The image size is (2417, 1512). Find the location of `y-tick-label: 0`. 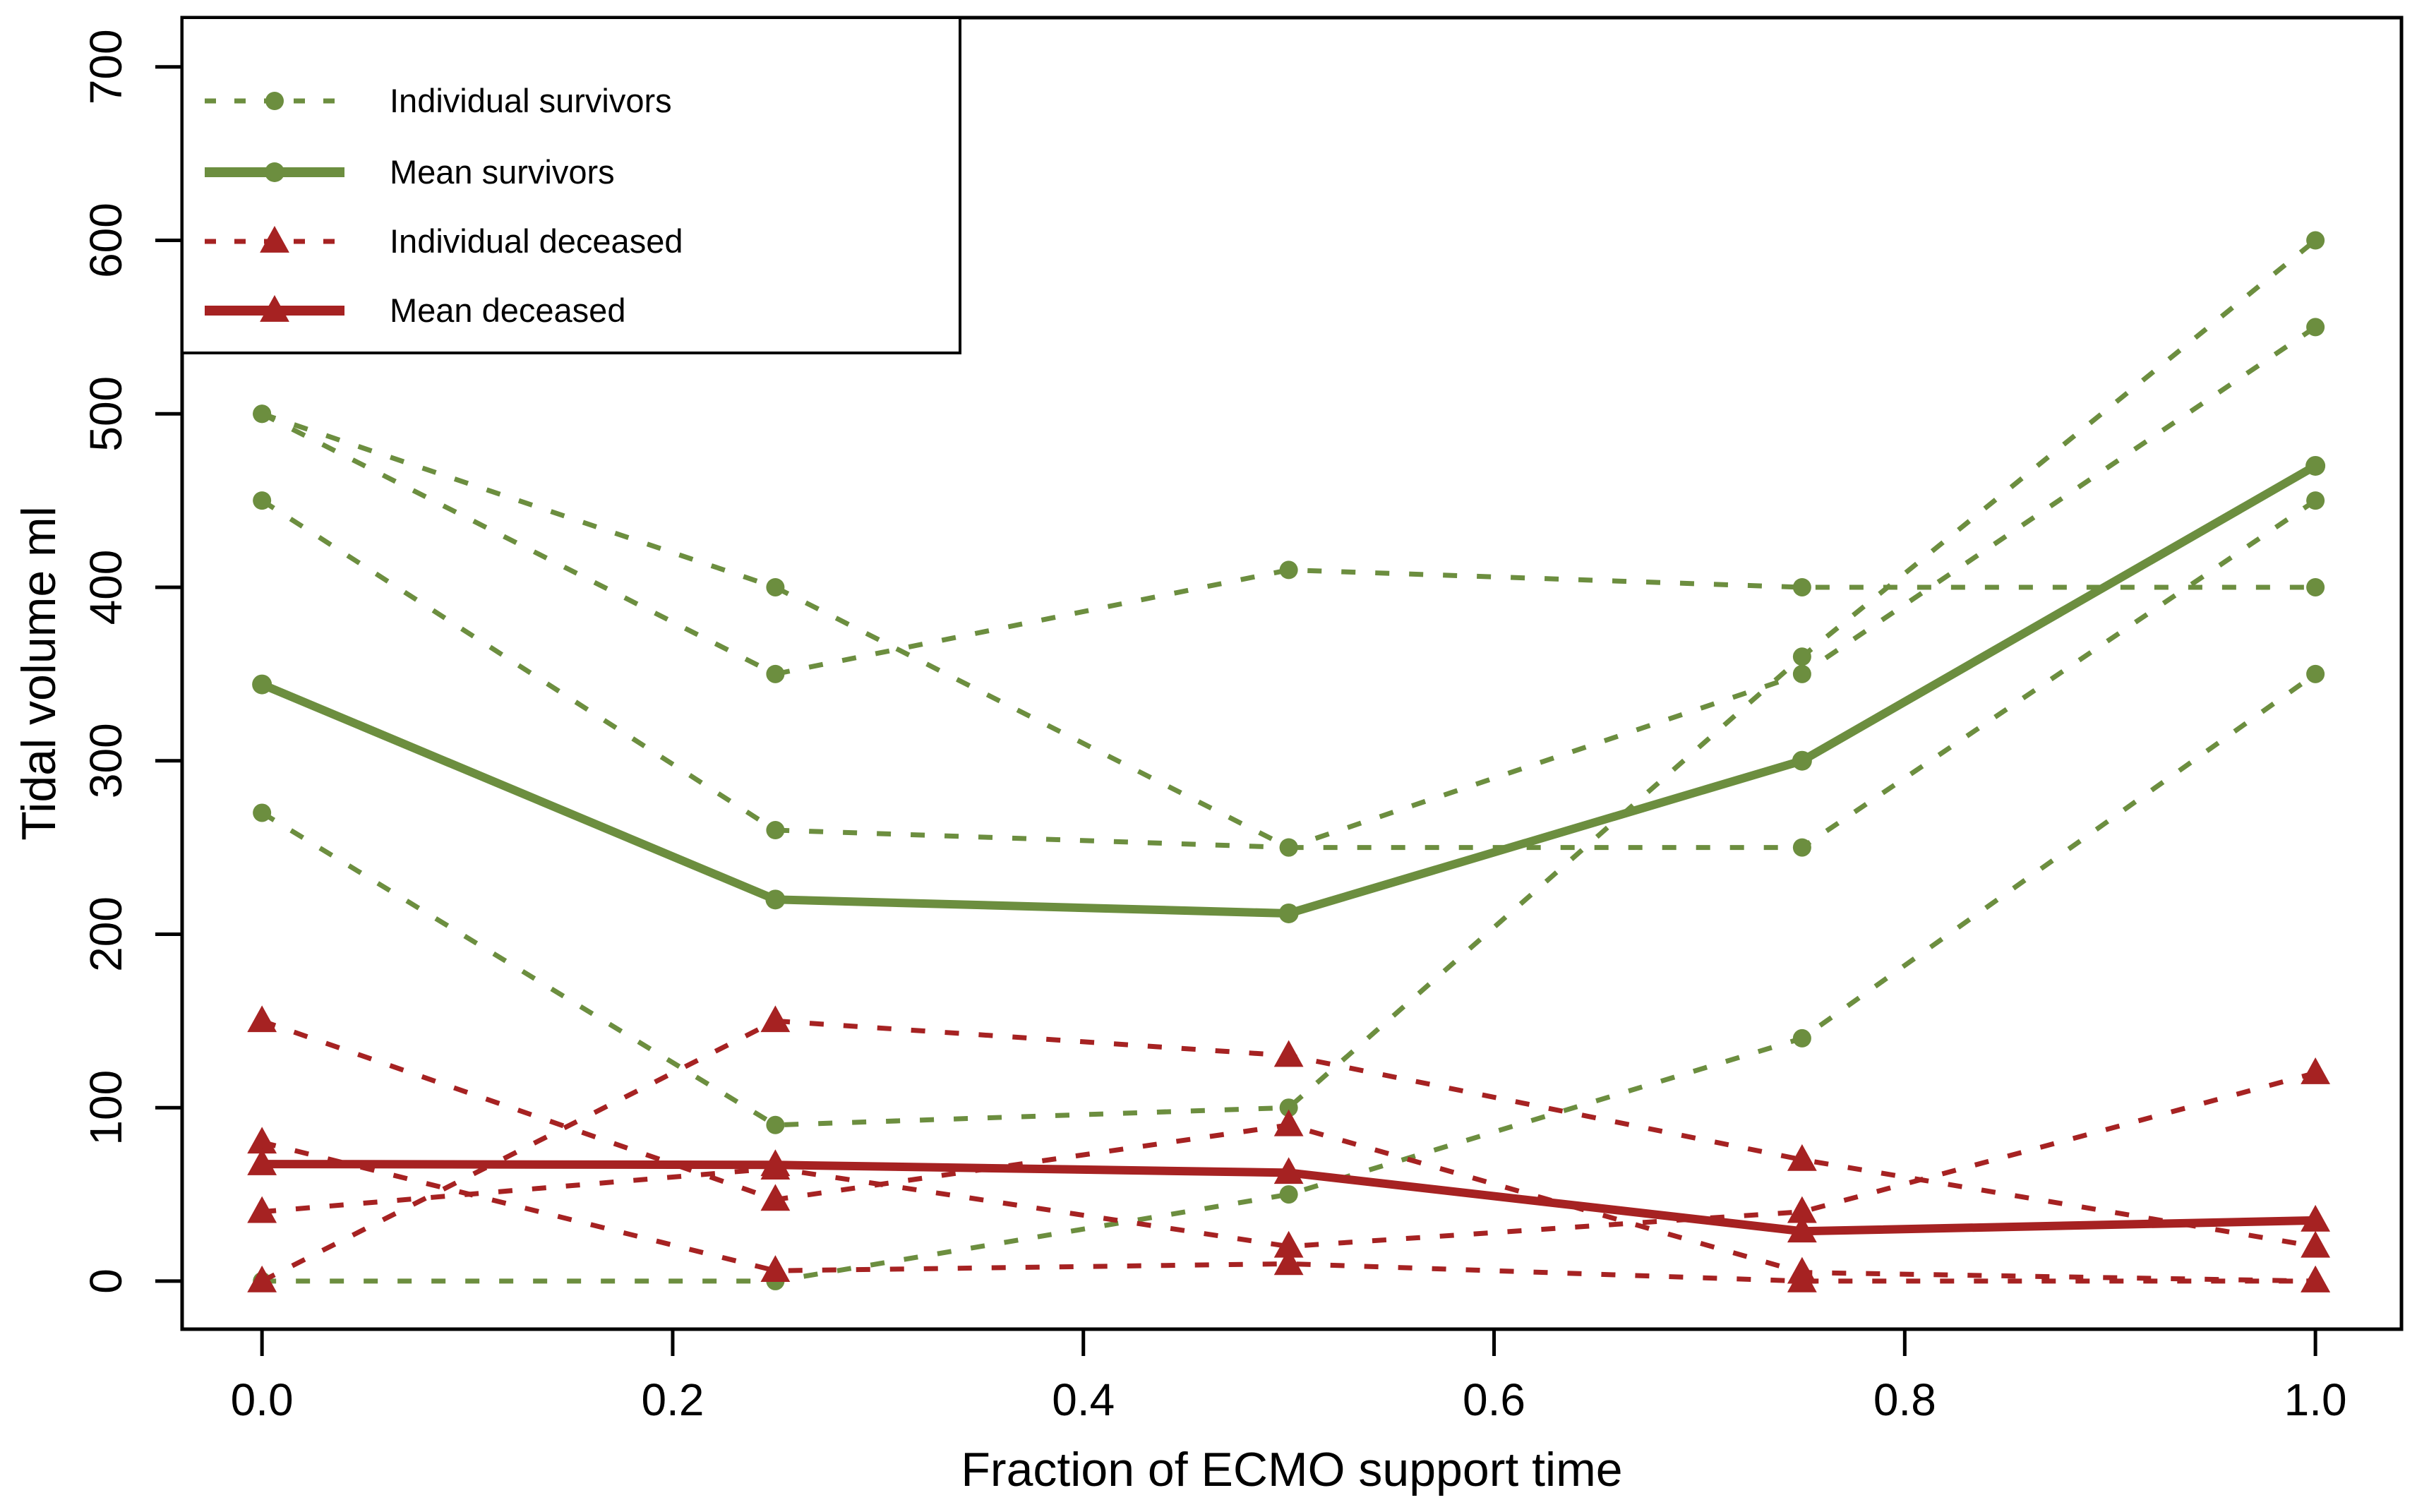

y-tick-label: 0 is located at coordinates (106, 1281).